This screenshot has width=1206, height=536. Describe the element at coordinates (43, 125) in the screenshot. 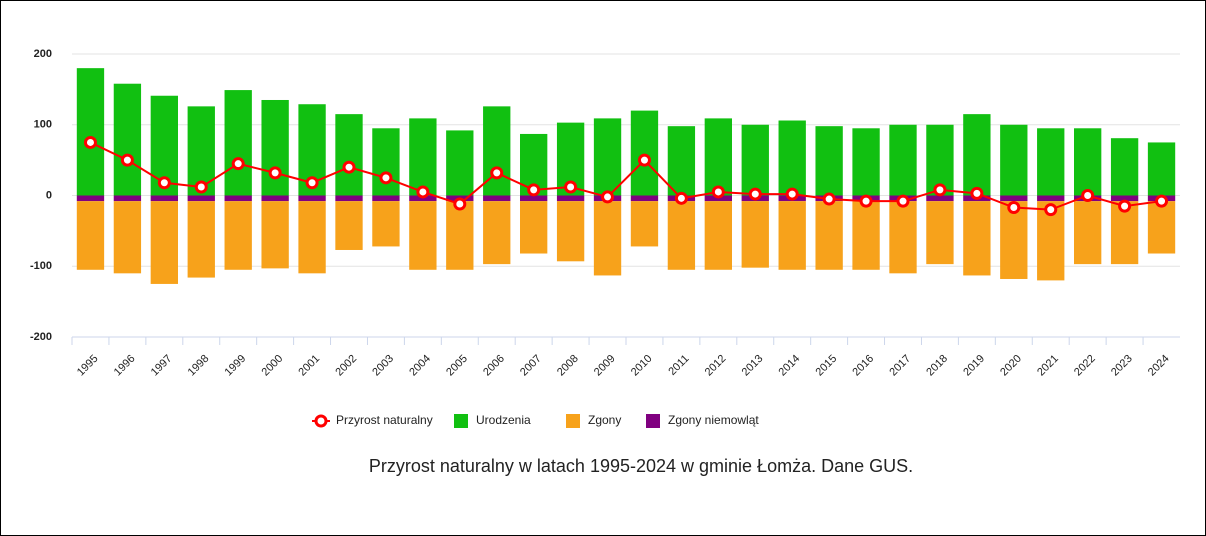

I see `y-tick-label: 100` at that location.